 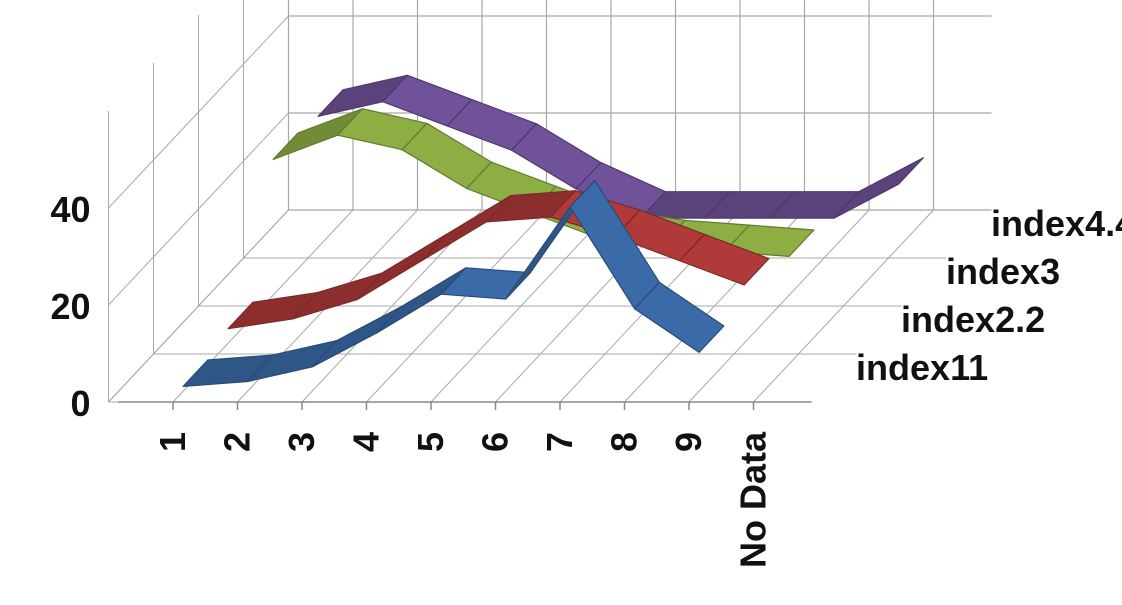 What do you see at coordinates (559, 442) in the screenshot?
I see `x-tick-label: 7` at bounding box center [559, 442].